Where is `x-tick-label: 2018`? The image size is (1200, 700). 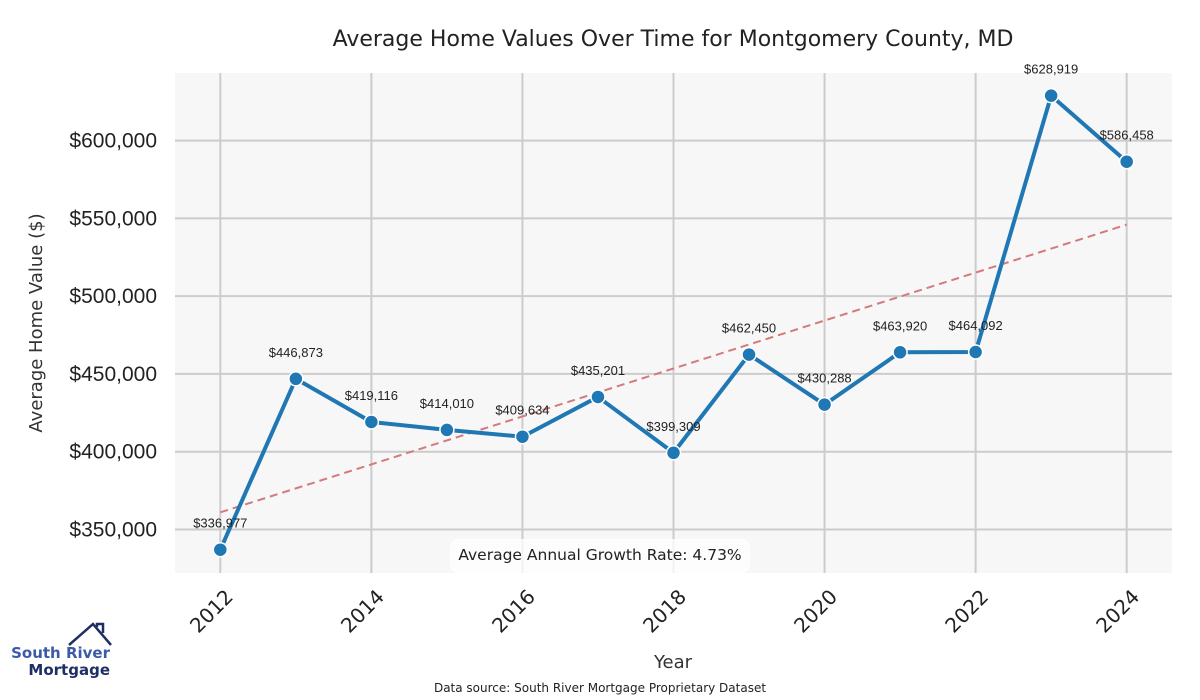
x-tick-label: 2018 is located at coordinates (664, 611).